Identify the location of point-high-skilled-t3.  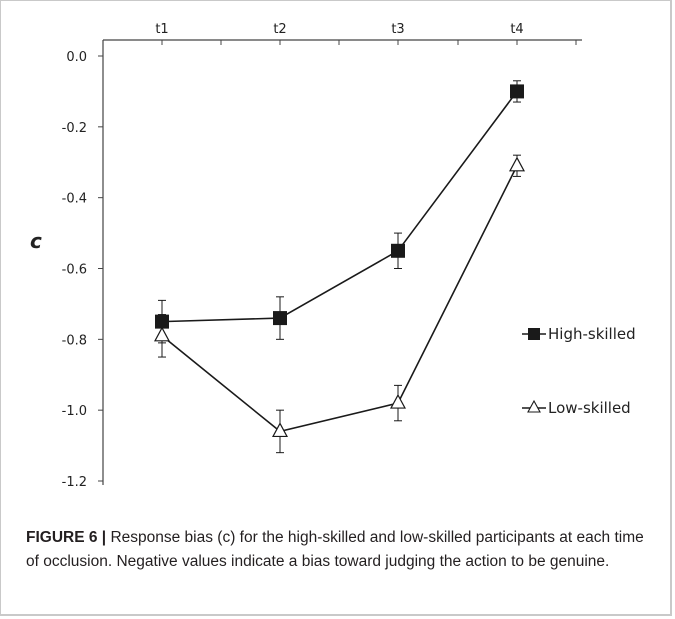
(398, 250).